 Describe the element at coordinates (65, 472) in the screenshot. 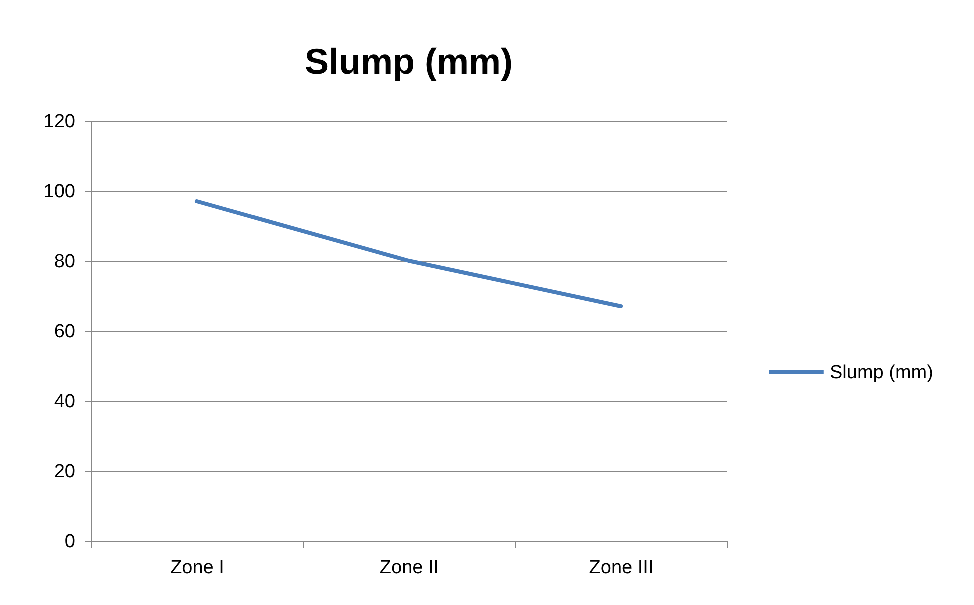

I see `y-tick-label: 20` at that location.